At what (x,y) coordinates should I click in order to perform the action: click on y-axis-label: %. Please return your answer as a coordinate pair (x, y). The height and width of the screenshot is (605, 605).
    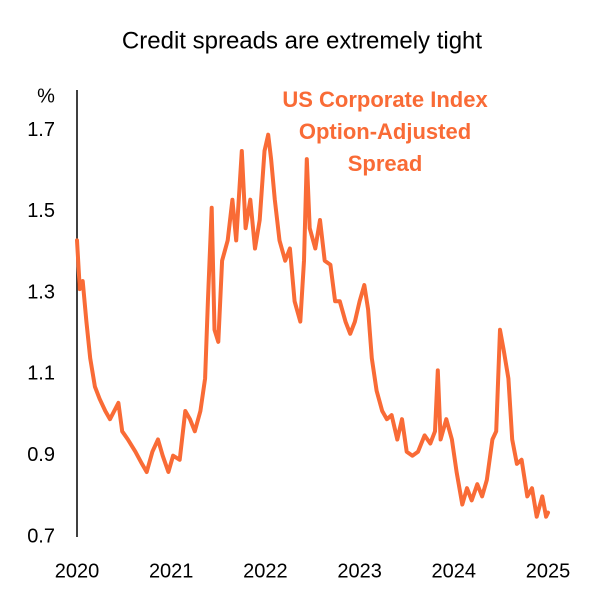
    Looking at the image, I should click on (46, 96).